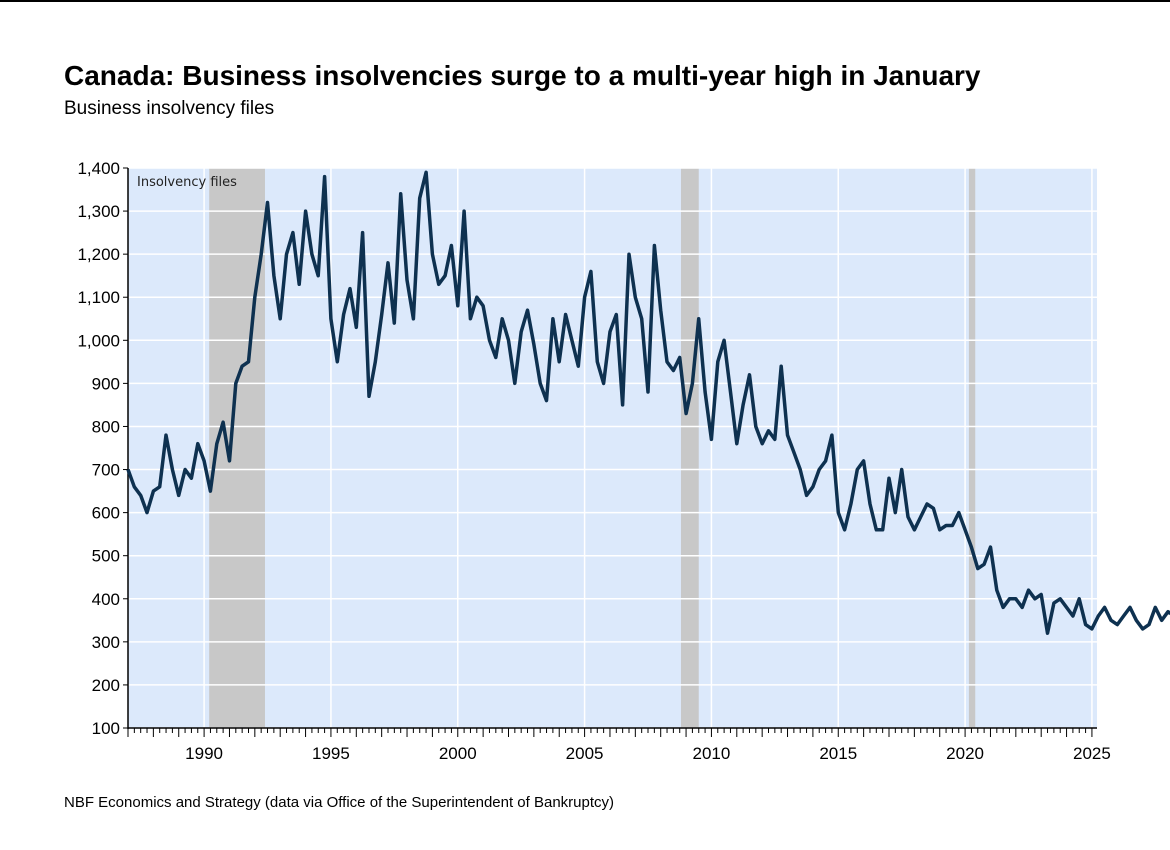 The width and height of the screenshot is (1170, 850). Describe the element at coordinates (965, 753) in the screenshot. I see `x-tick-label: 2020` at that location.